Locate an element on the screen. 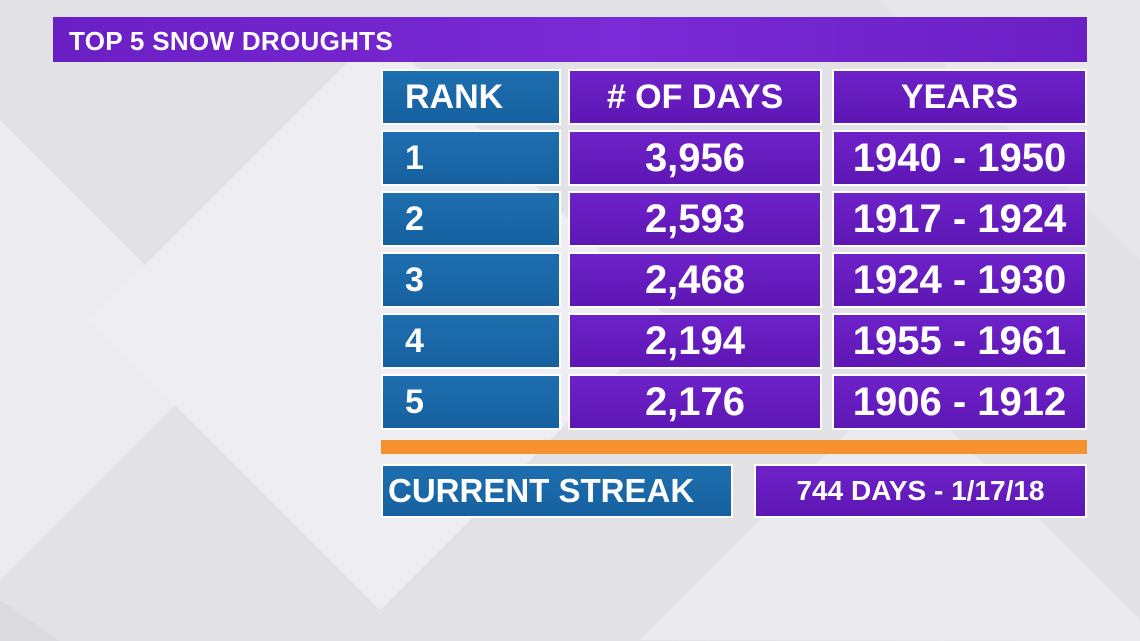 This screenshot has width=1140, height=641. current-streak-value: 744 DAYS - 1/17/18 is located at coordinates (920, 490).